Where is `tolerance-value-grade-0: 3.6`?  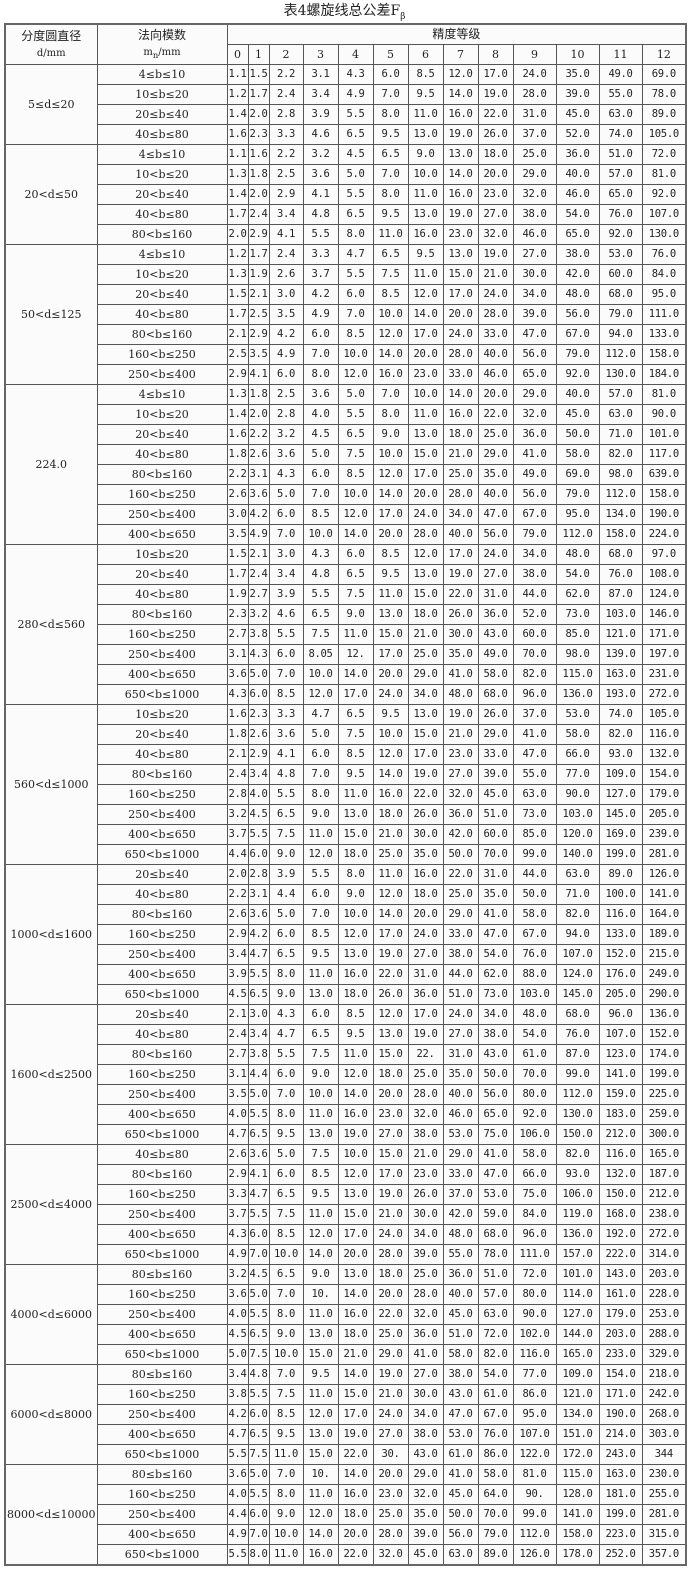
tolerance-value-grade-0: 3.6 is located at coordinates (237, 1474).